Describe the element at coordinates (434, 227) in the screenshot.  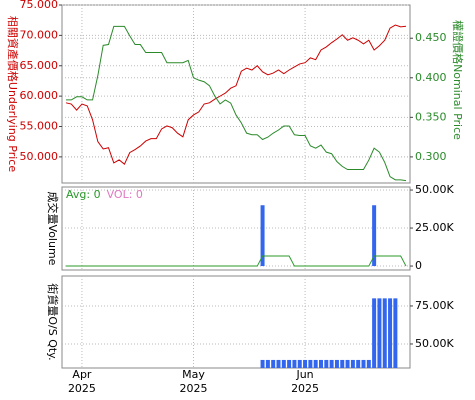
I see `y2-tick-label: 25.00K` at that location.